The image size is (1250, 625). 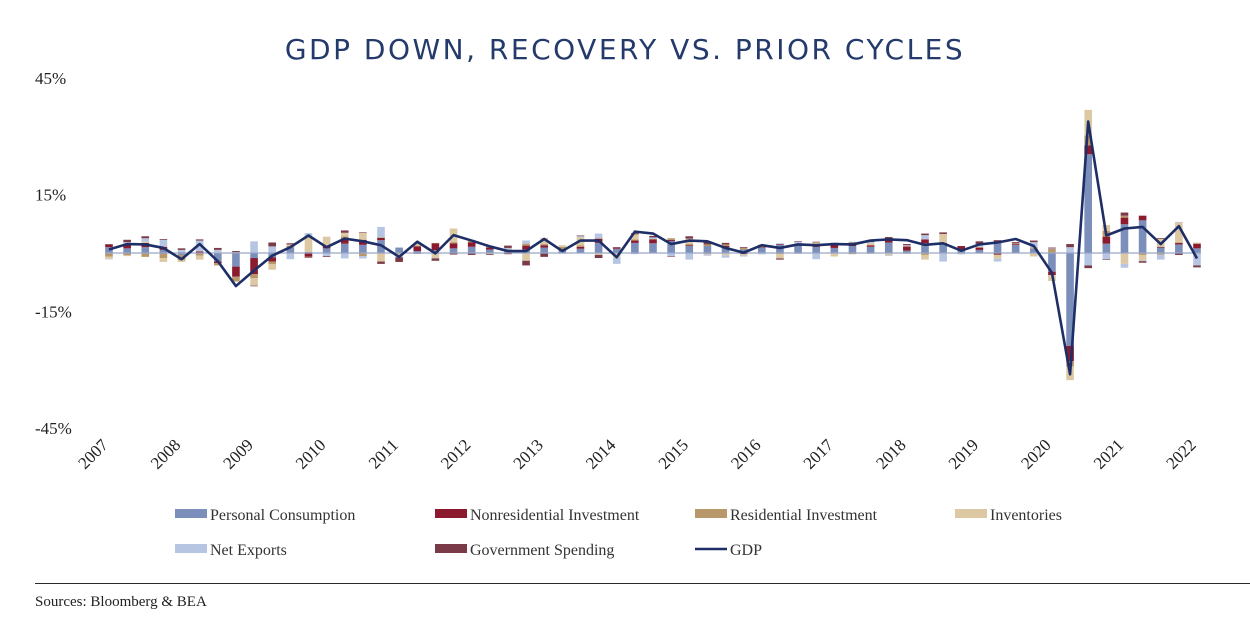 What do you see at coordinates (804, 515) in the screenshot?
I see `legend-label-residential-investment: Residential Investment` at bounding box center [804, 515].